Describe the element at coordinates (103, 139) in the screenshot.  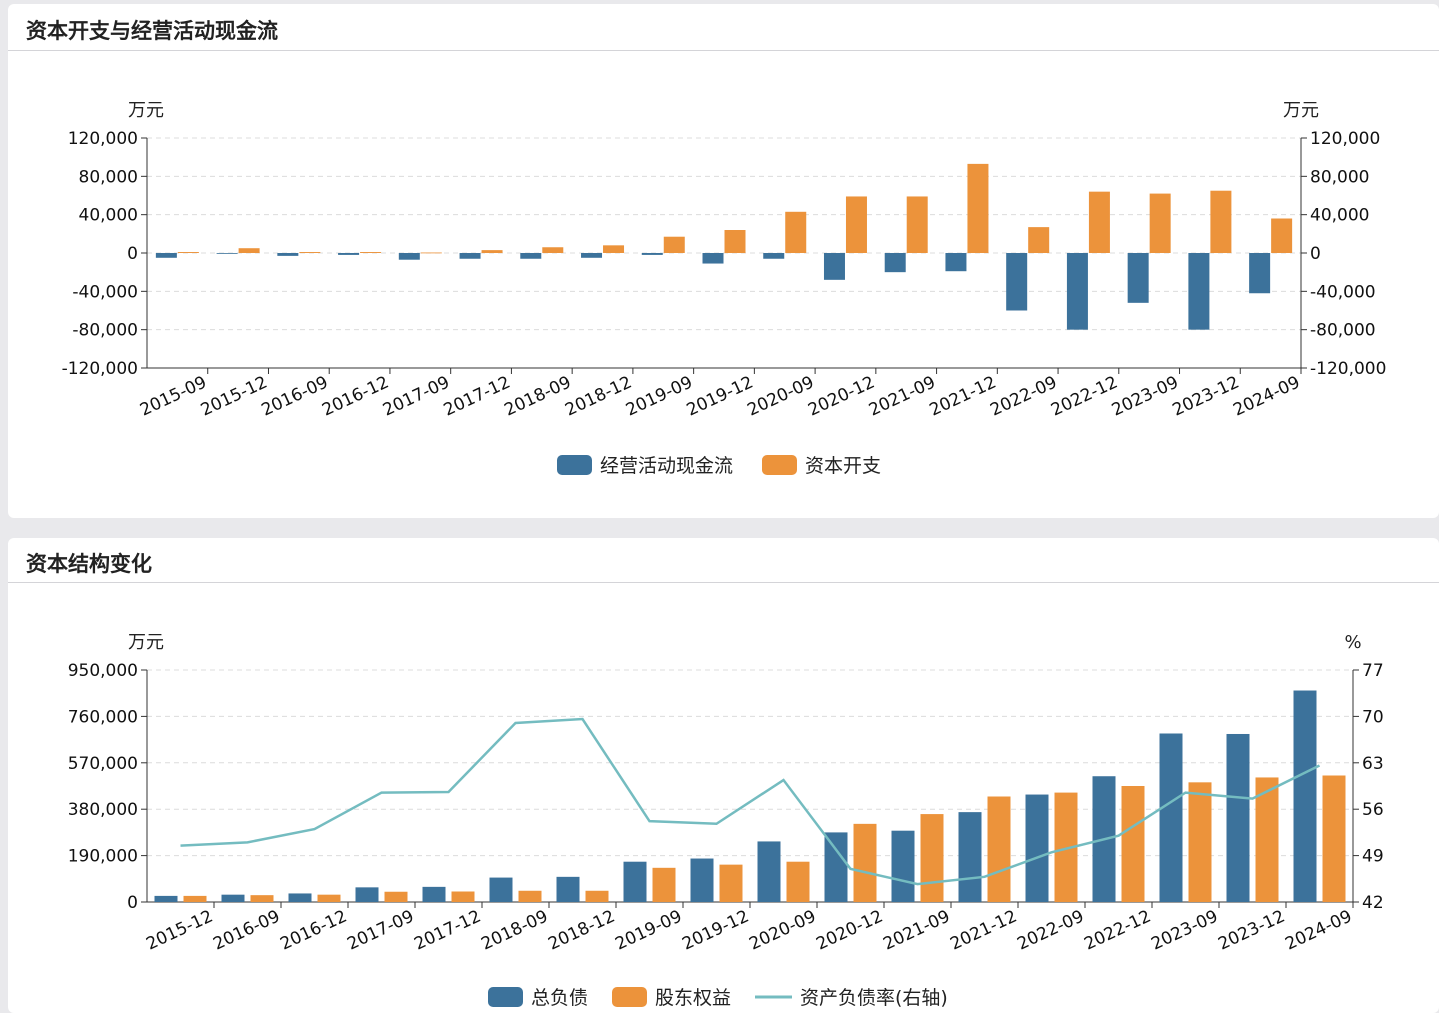
I see `y-tick-label-left: 120,000` at that location.